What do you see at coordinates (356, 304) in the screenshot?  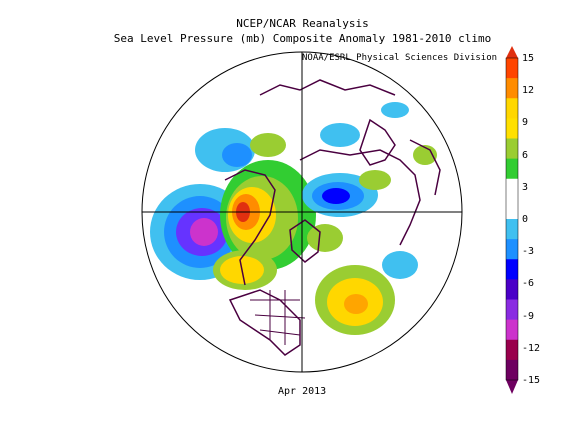 I see `atlantic-high-core` at bounding box center [356, 304].